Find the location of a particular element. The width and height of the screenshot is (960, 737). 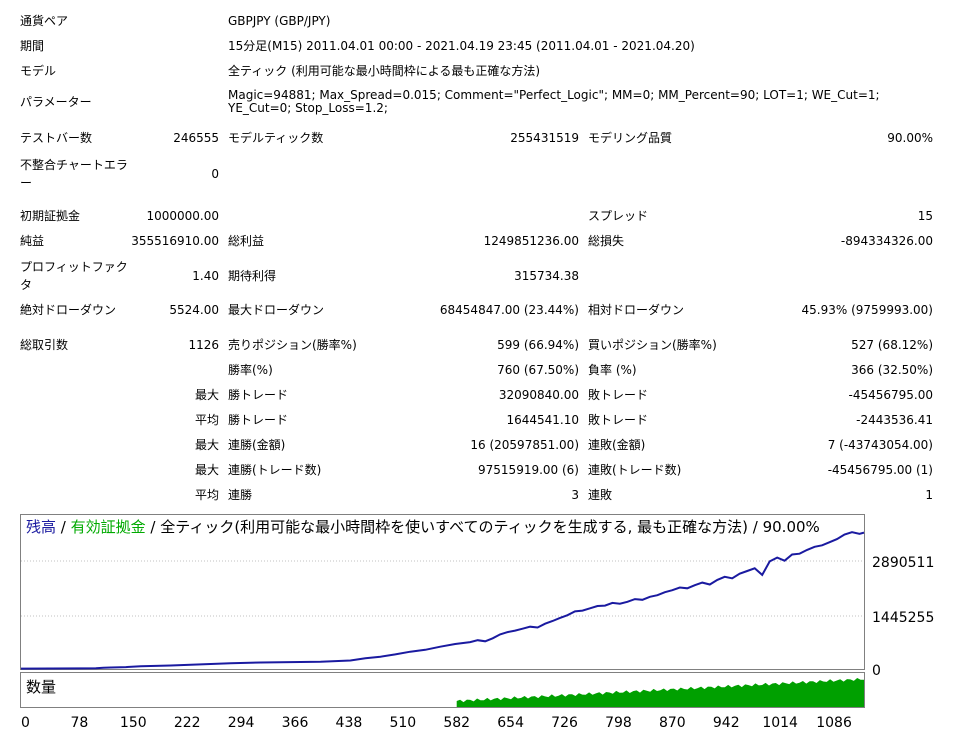

pf-value: 1.40 is located at coordinates (205, 276).